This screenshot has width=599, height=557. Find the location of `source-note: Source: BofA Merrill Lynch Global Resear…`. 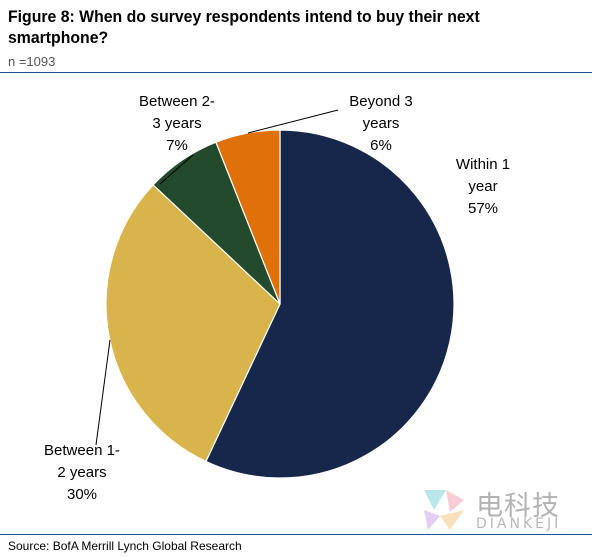

source-note: Source: BofA Merrill Lynch Global Resear… is located at coordinates (125, 546).